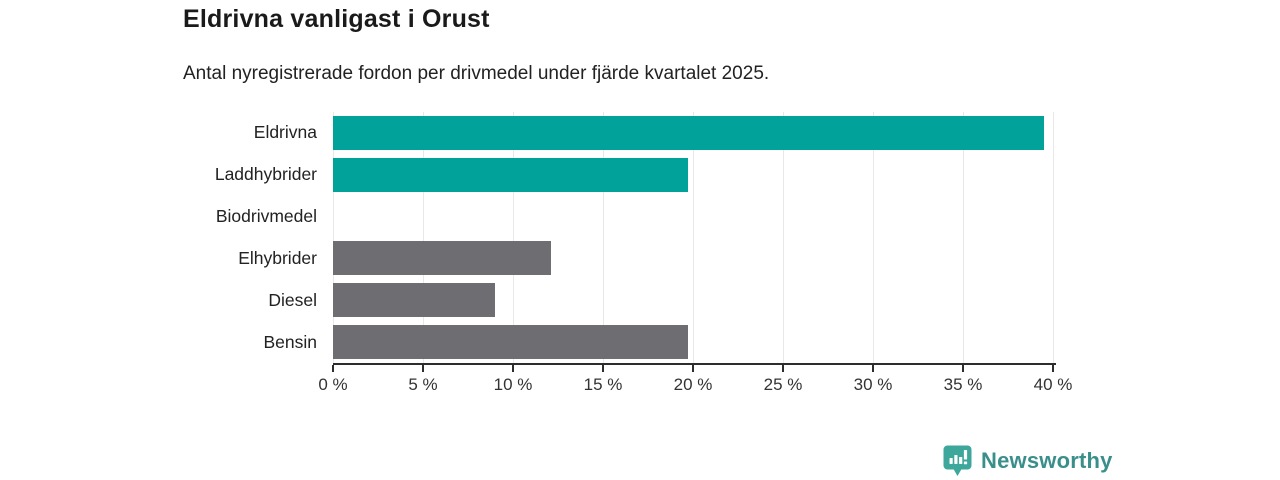  I want to click on x-axis-line, so click(694, 364).